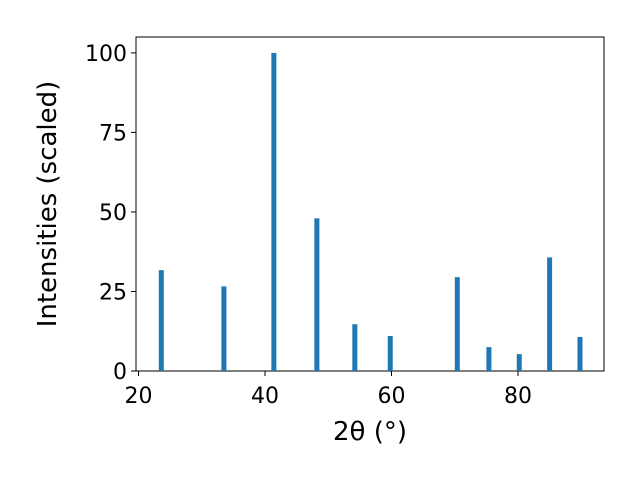 This screenshot has width=640, height=480. What do you see at coordinates (265, 396) in the screenshot?
I see `x-tick-label: 40` at bounding box center [265, 396].